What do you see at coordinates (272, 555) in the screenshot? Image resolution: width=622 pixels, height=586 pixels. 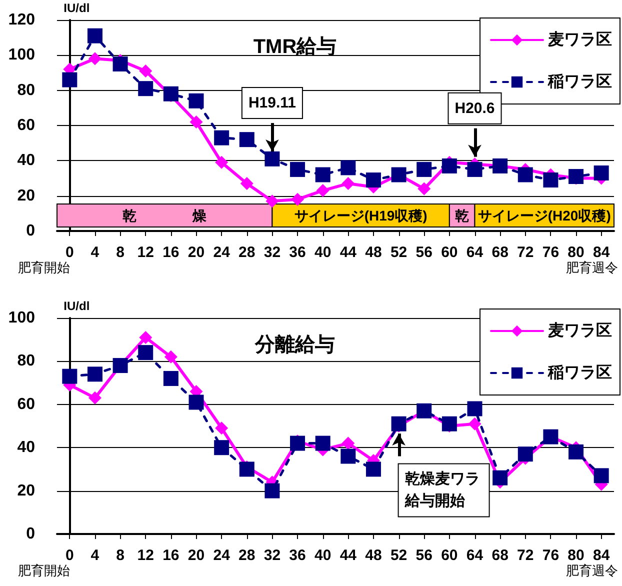 I see `x-tick-label: 32` at bounding box center [272, 555].